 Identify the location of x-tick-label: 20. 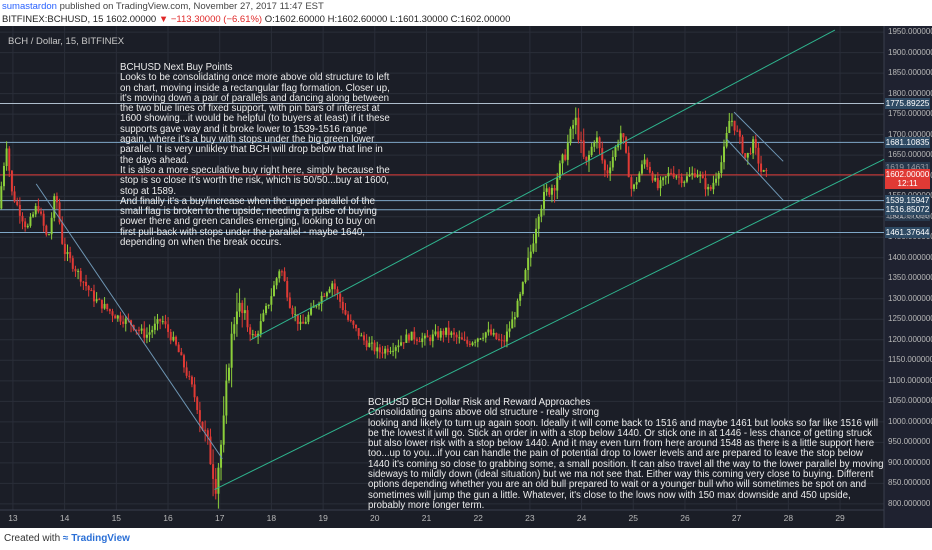
(375, 518).